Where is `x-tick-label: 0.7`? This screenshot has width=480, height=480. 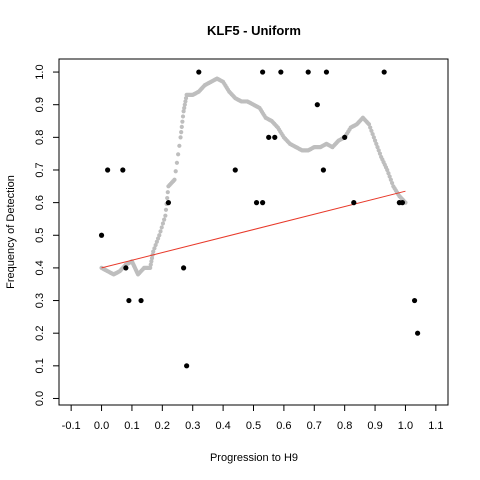
x-tick-label: 0.7 is located at coordinates (314, 426).